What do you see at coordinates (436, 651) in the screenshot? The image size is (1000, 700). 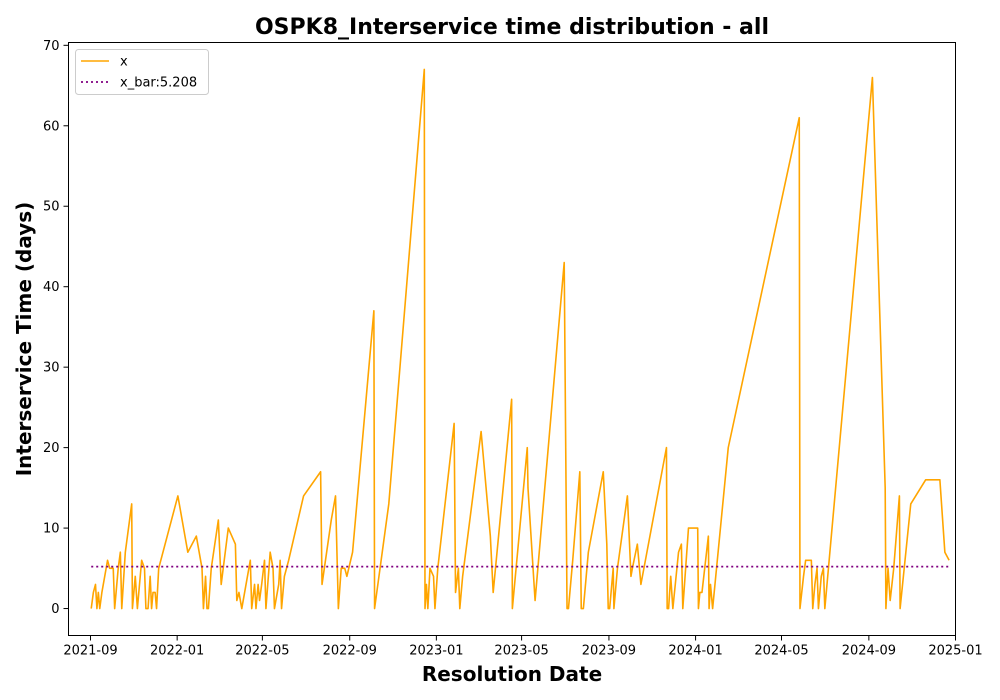 I see `x-tick-label-4: 2023-01` at bounding box center [436, 651].